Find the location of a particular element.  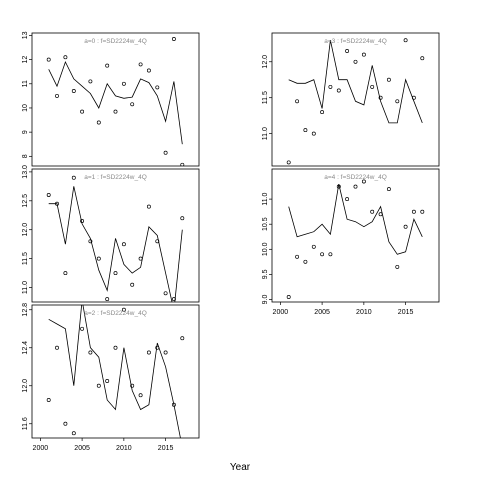

y-tick-label: 9.0 is located at coordinates (265, 300).